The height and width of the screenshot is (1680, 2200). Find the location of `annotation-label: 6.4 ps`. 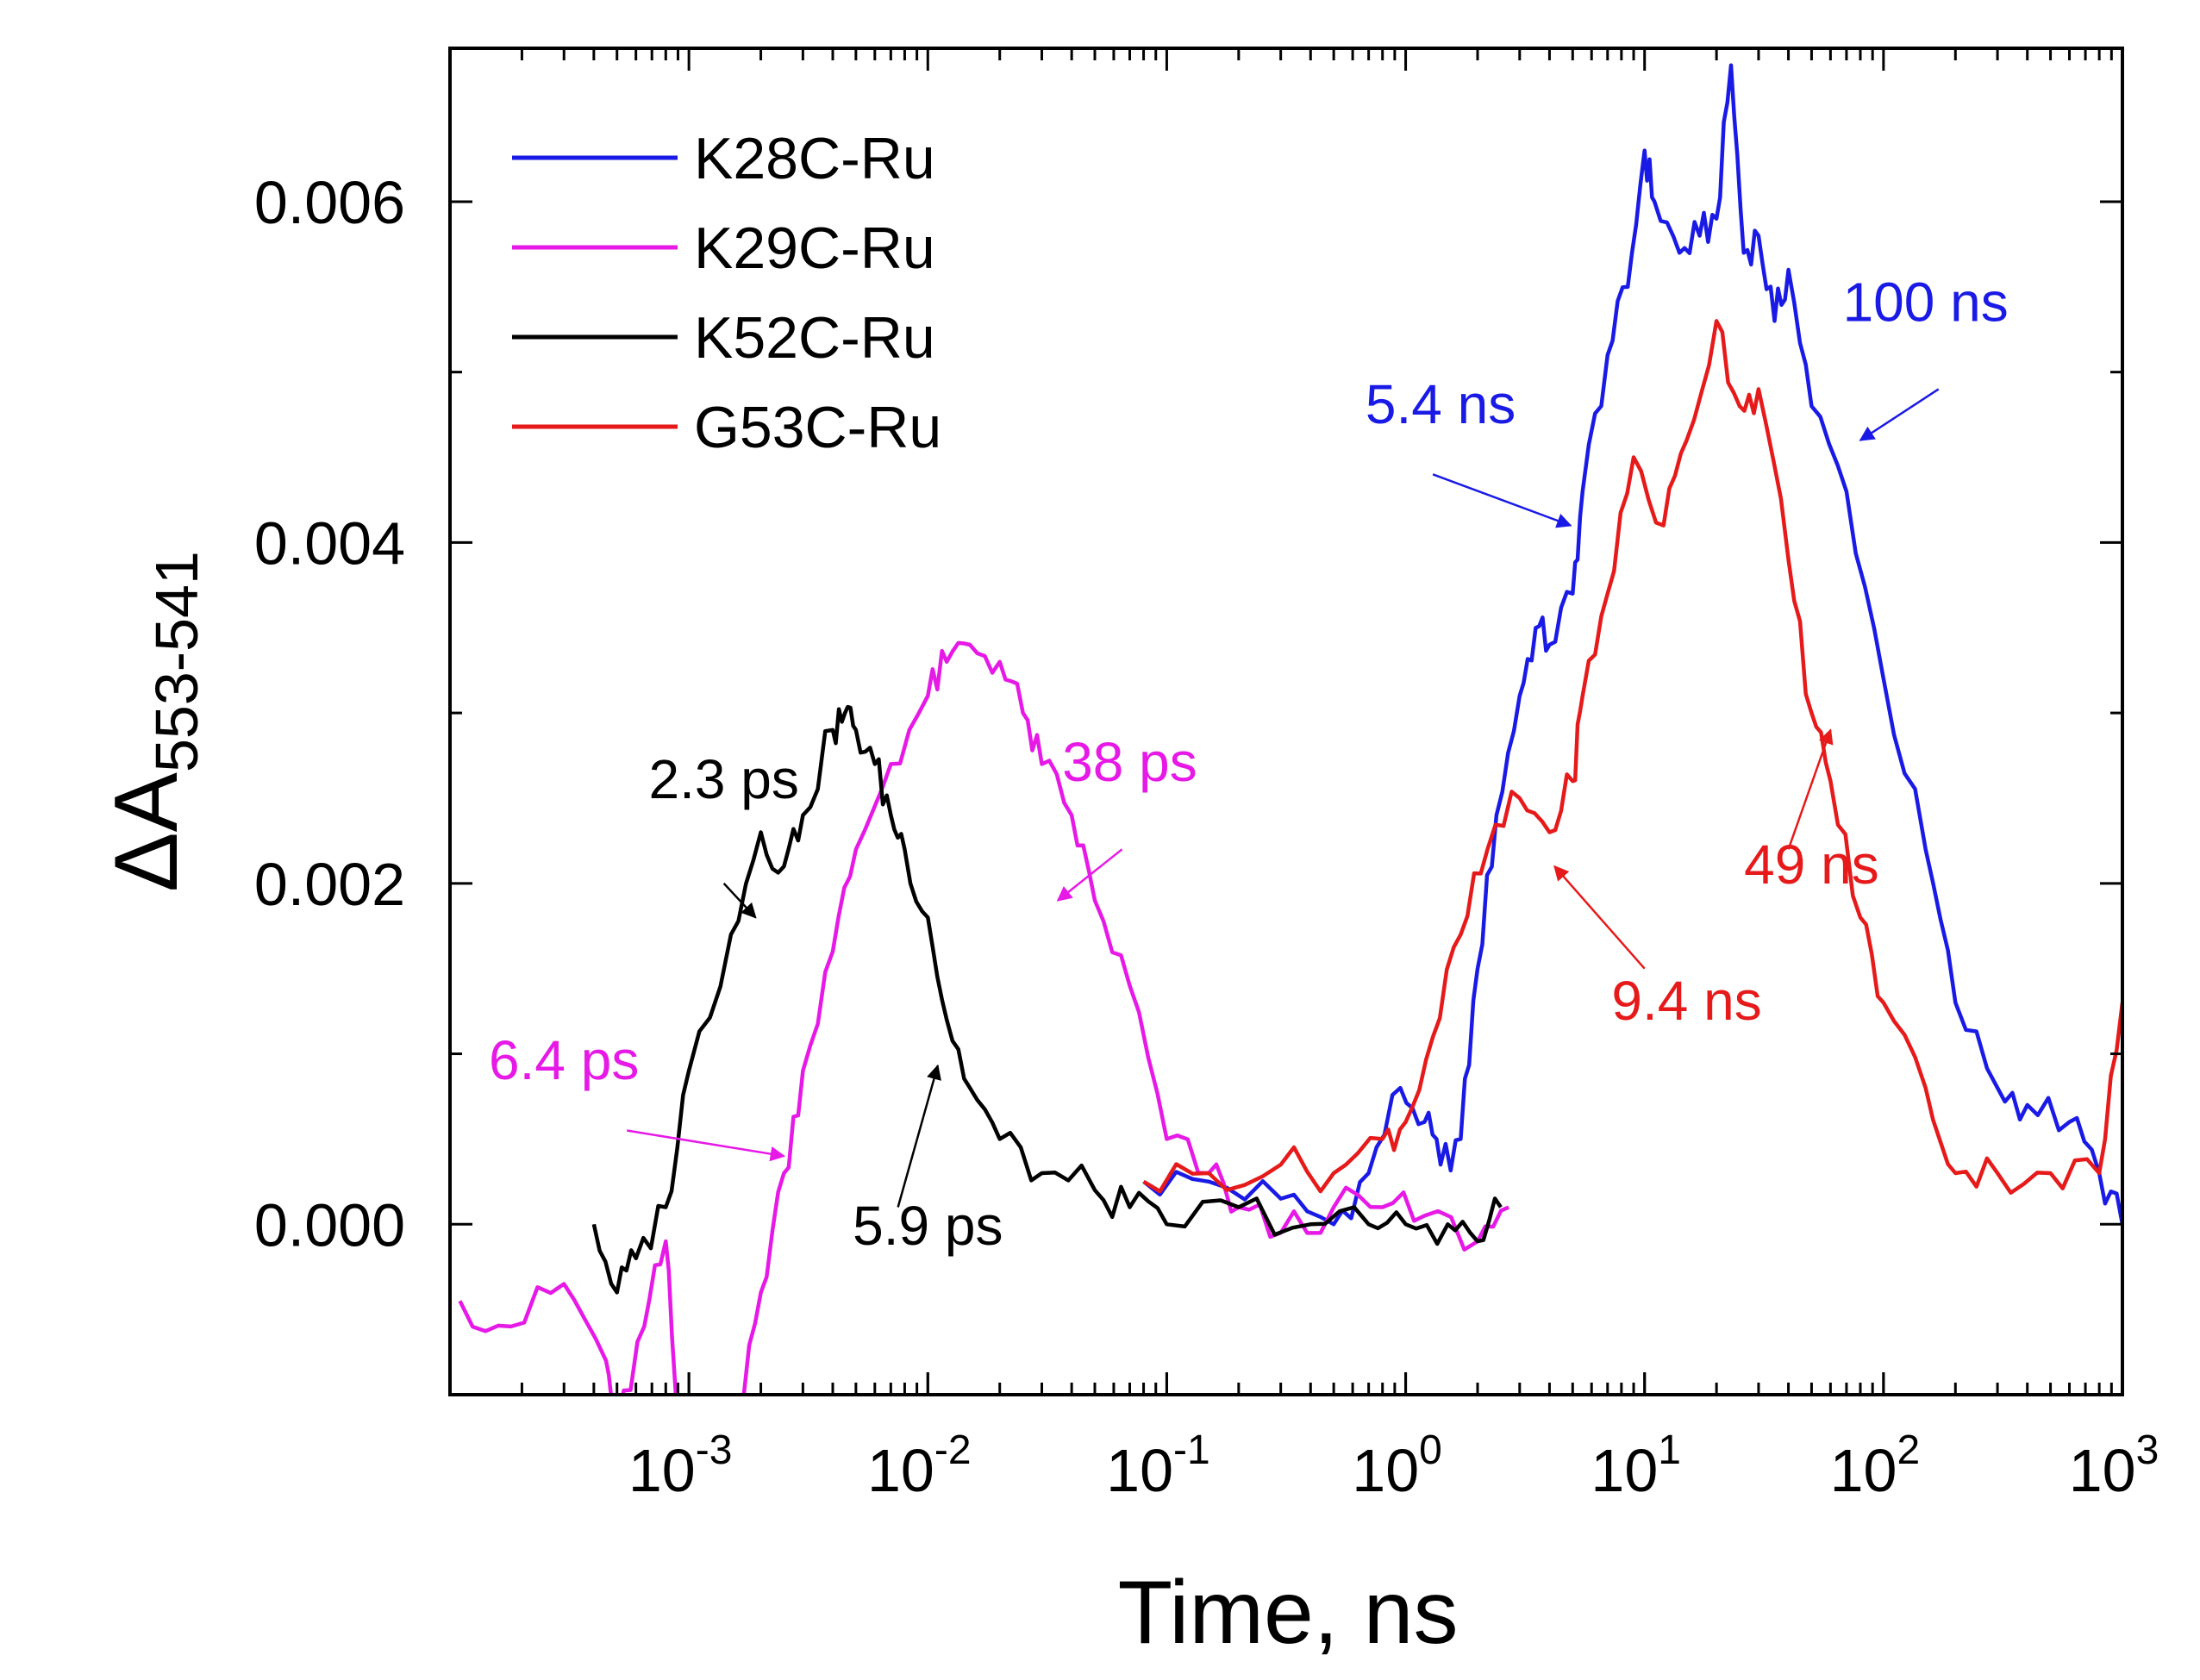

annotation-label: 6.4 ps is located at coordinates (564, 1060).